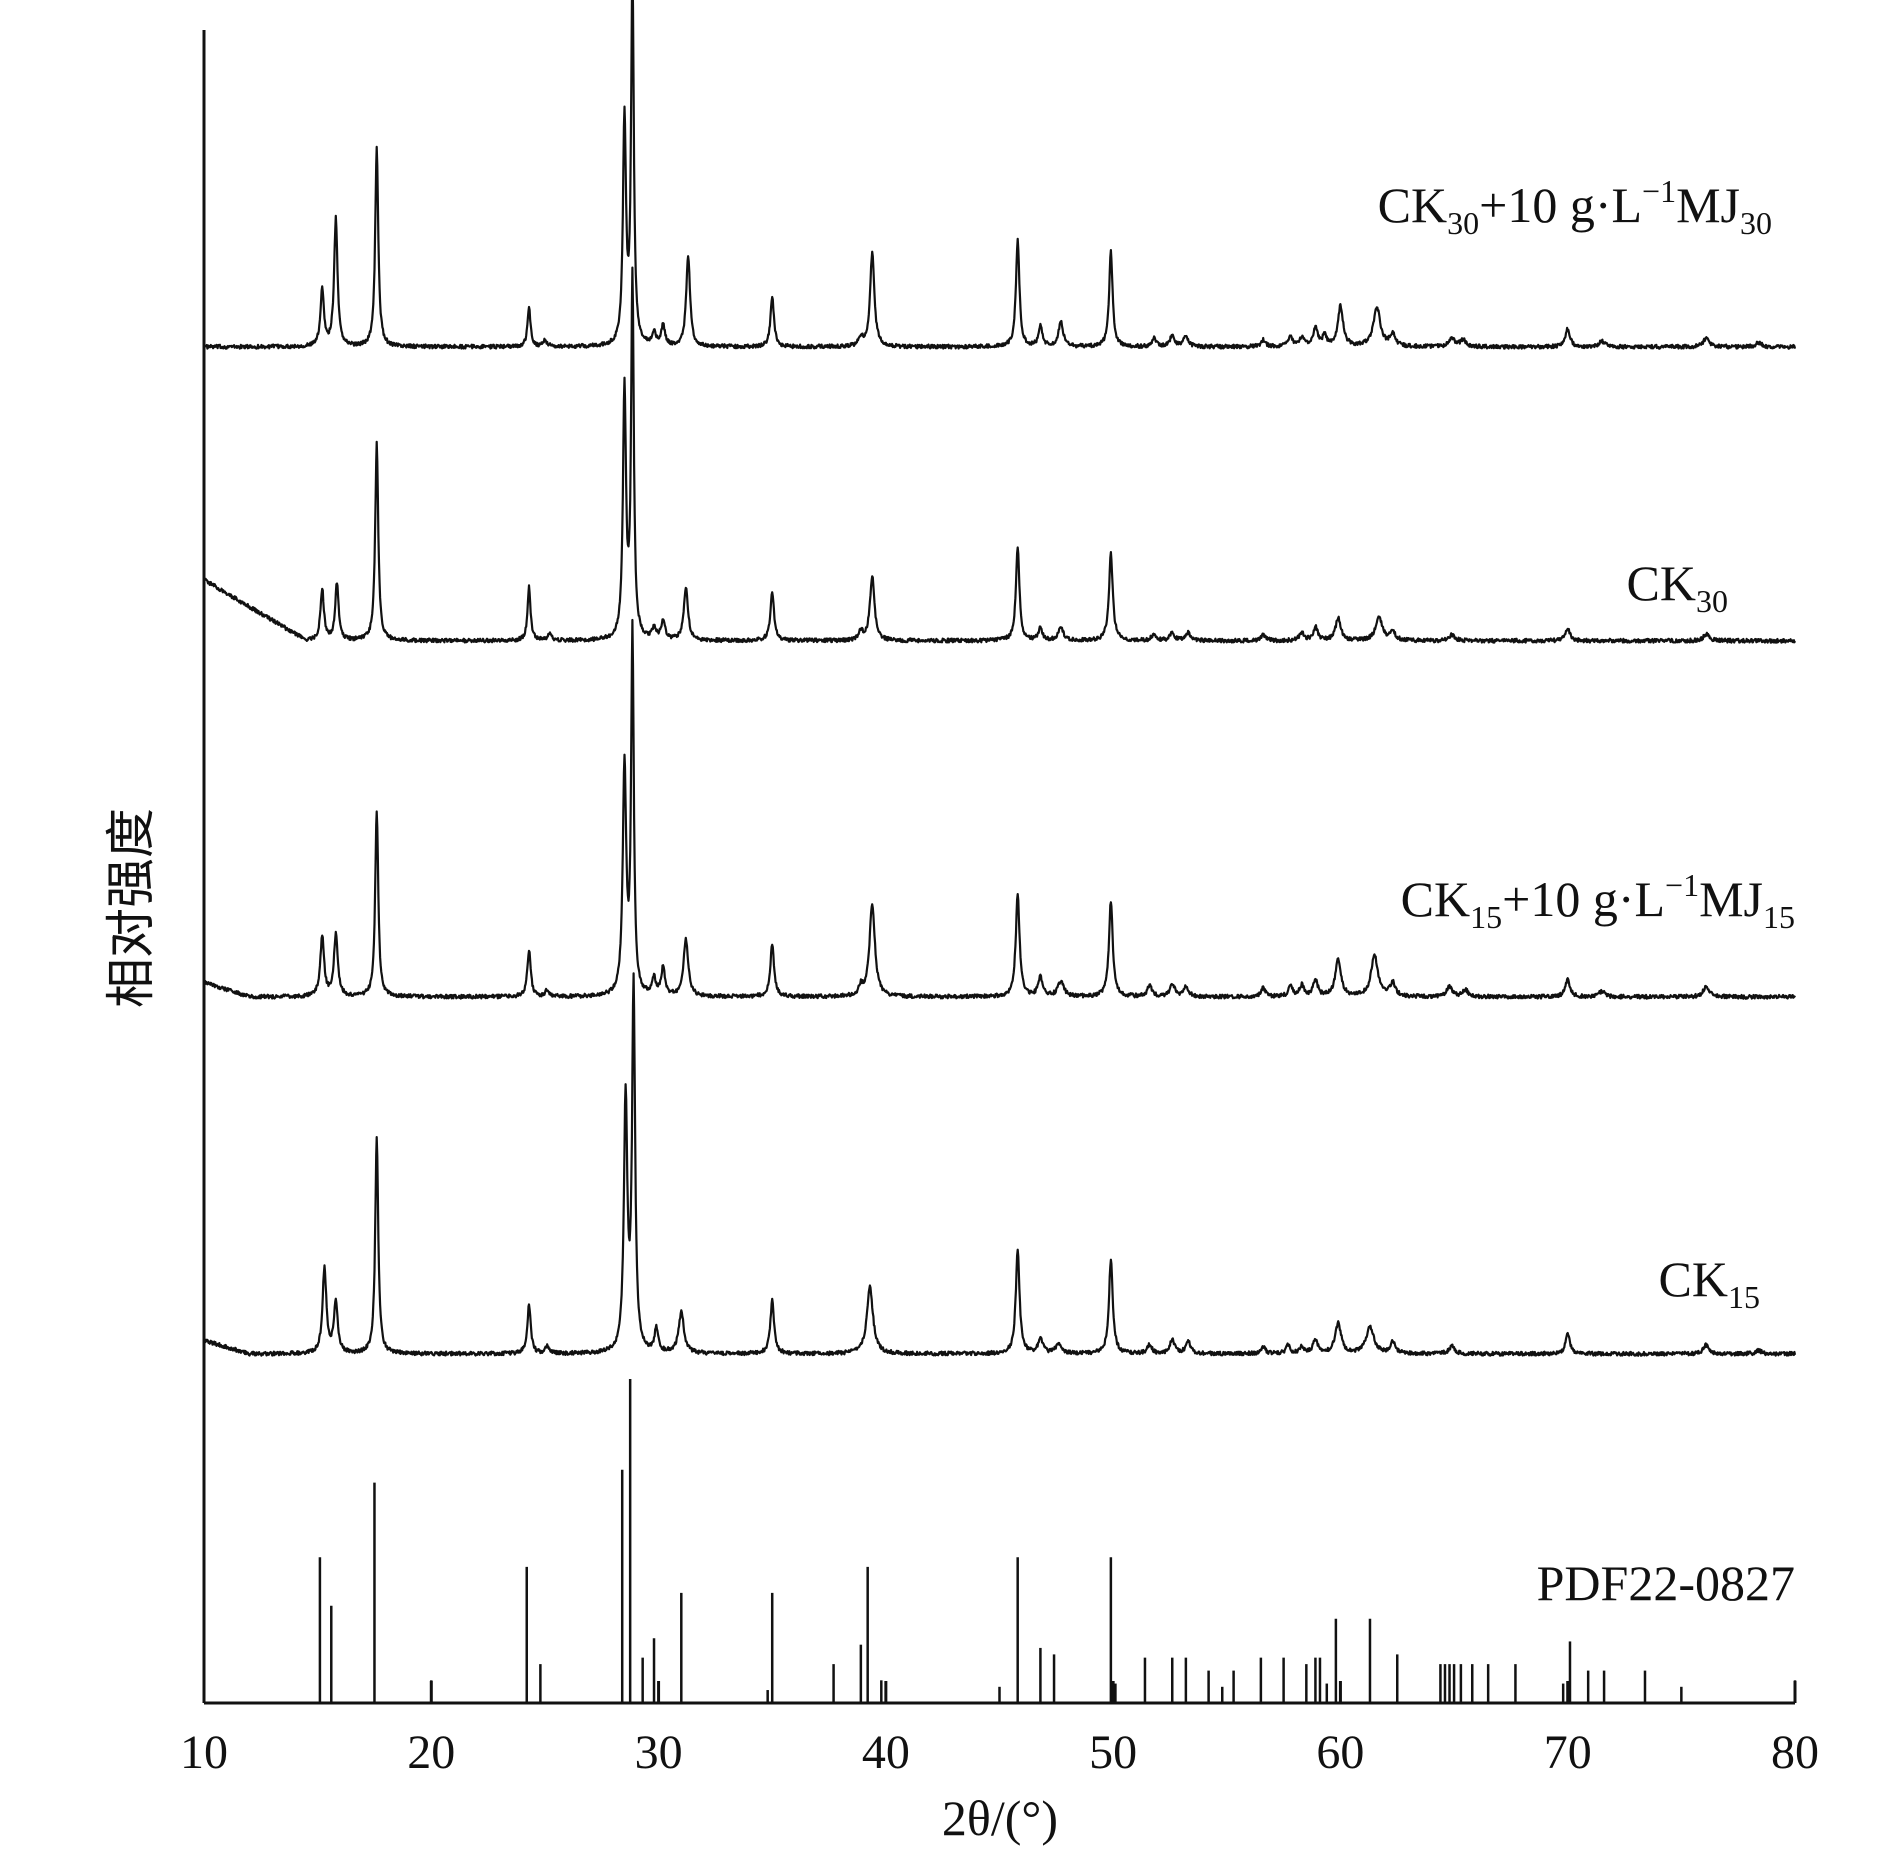 The image size is (1890, 1869). What do you see at coordinates (1000, 1818) in the screenshot?
I see `x-axis-title: 2θ/(°)` at bounding box center [1000, 1818].